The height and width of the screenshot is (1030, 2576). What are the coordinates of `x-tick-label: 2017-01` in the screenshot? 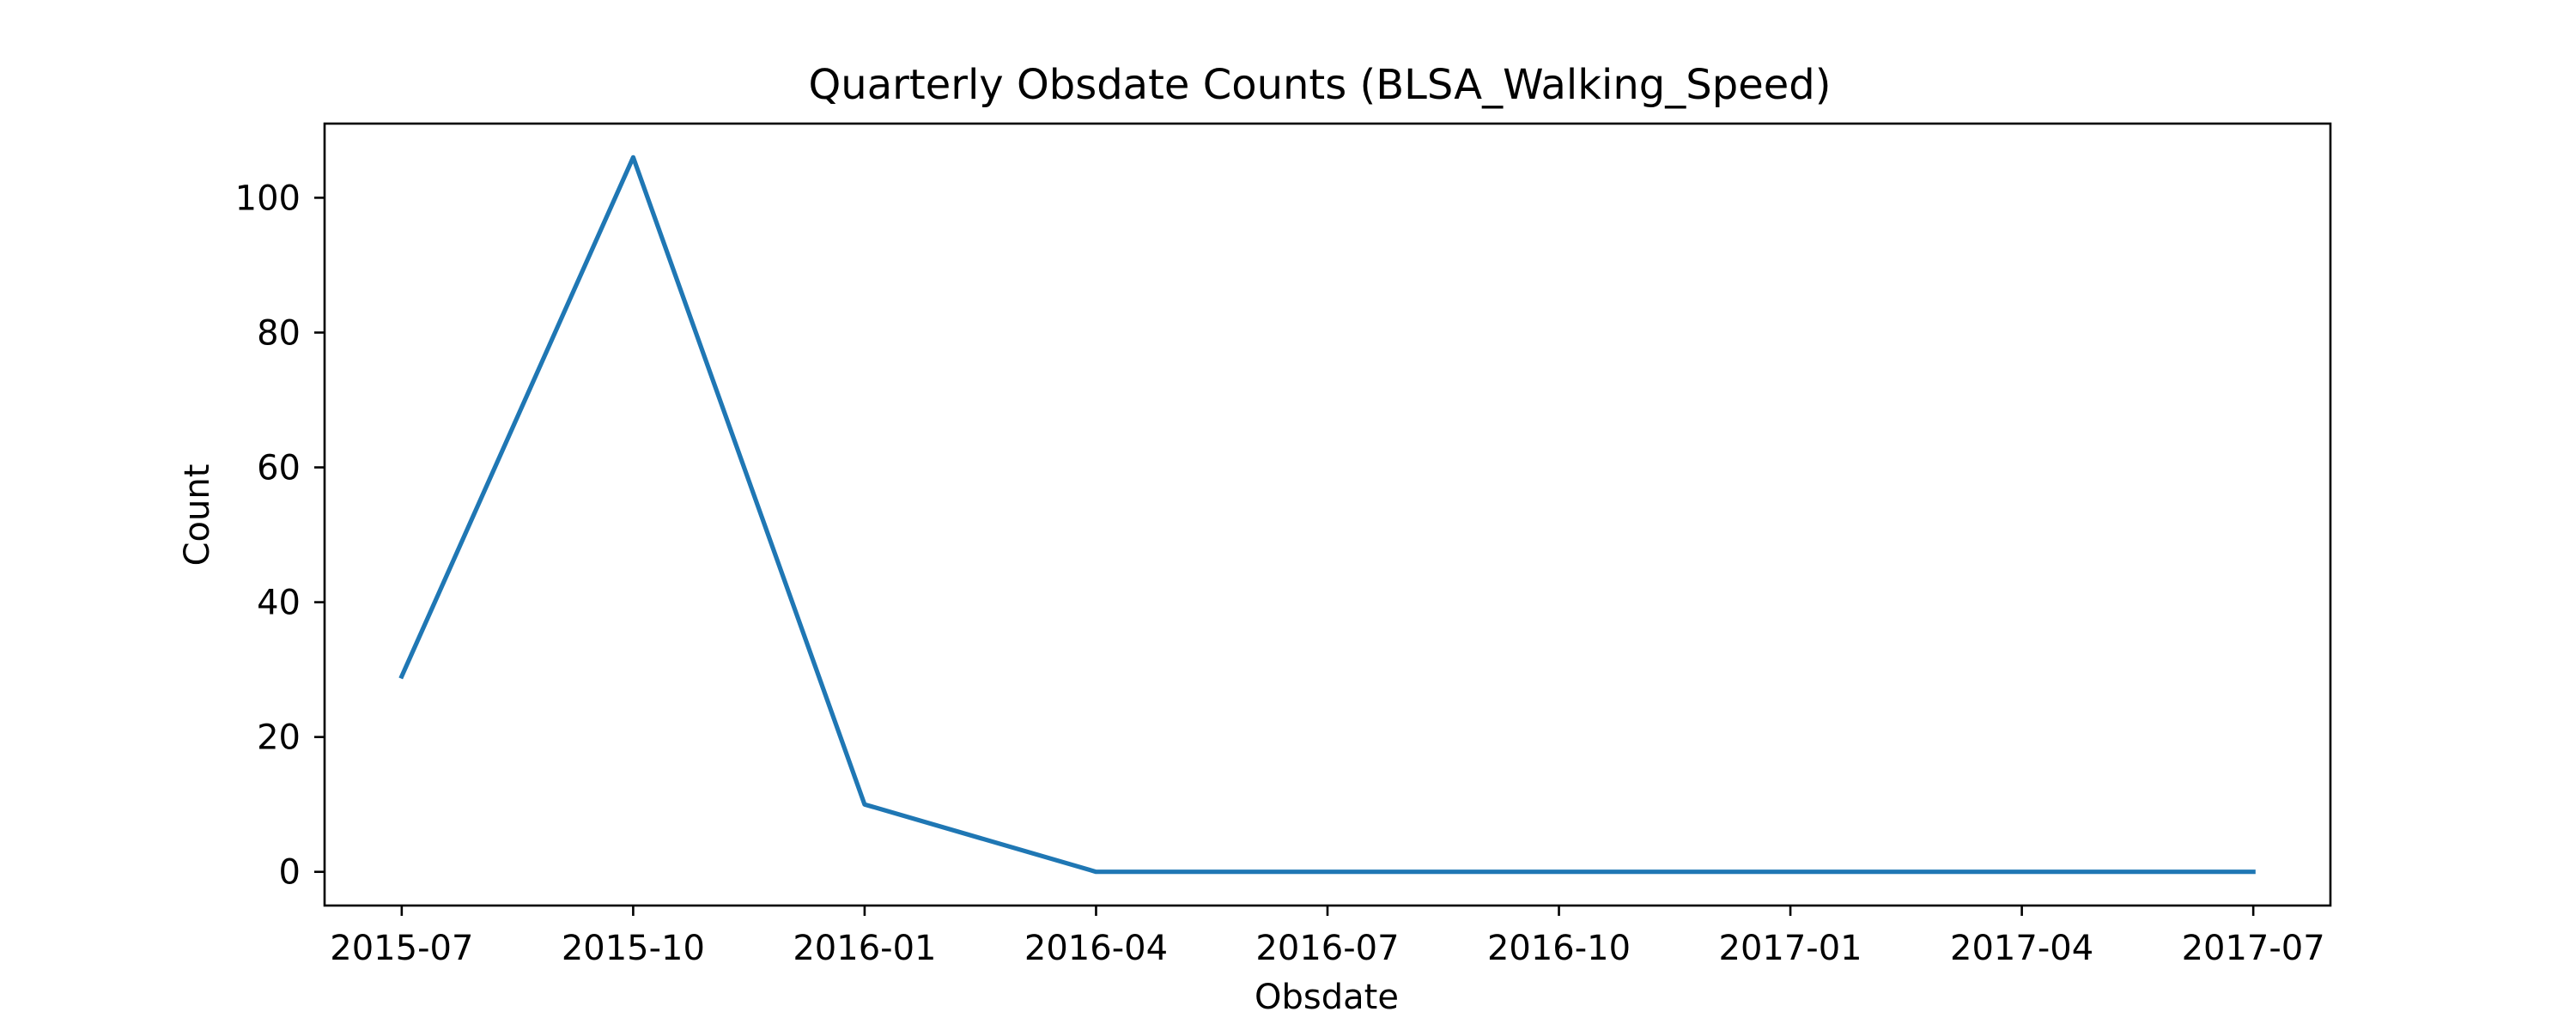 It's located at (1791, 948).